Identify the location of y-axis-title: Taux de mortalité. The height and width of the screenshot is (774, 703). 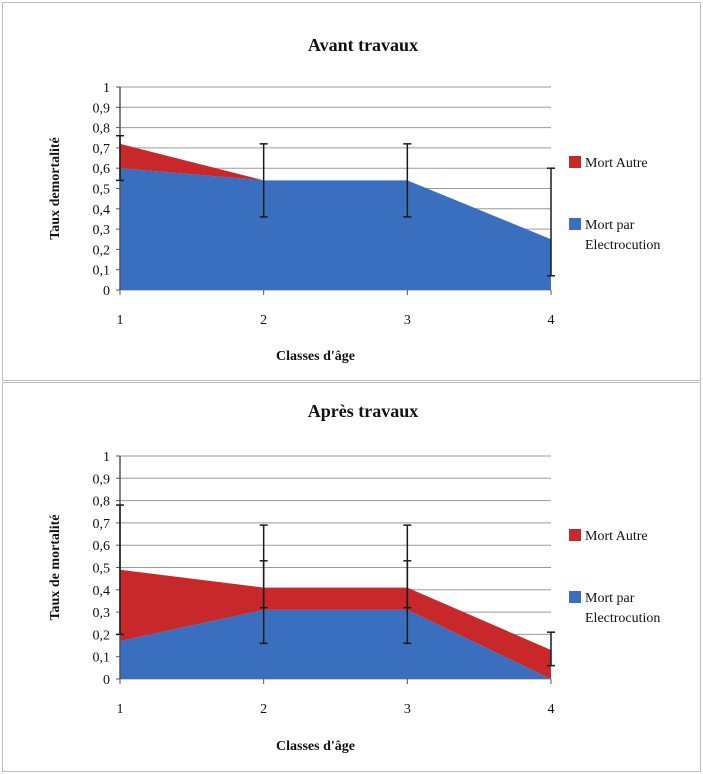
(55, 567).